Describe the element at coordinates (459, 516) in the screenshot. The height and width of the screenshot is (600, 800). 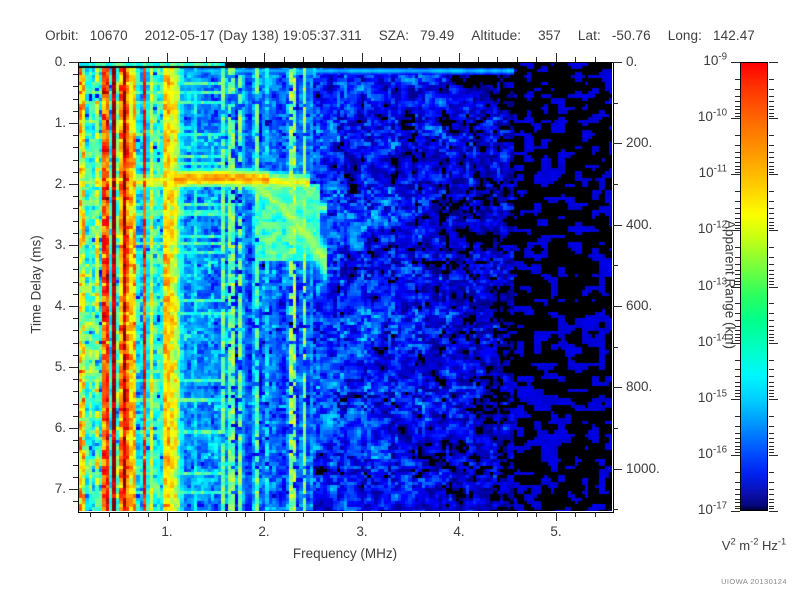
I see `x-tick-major-4.` at that location.